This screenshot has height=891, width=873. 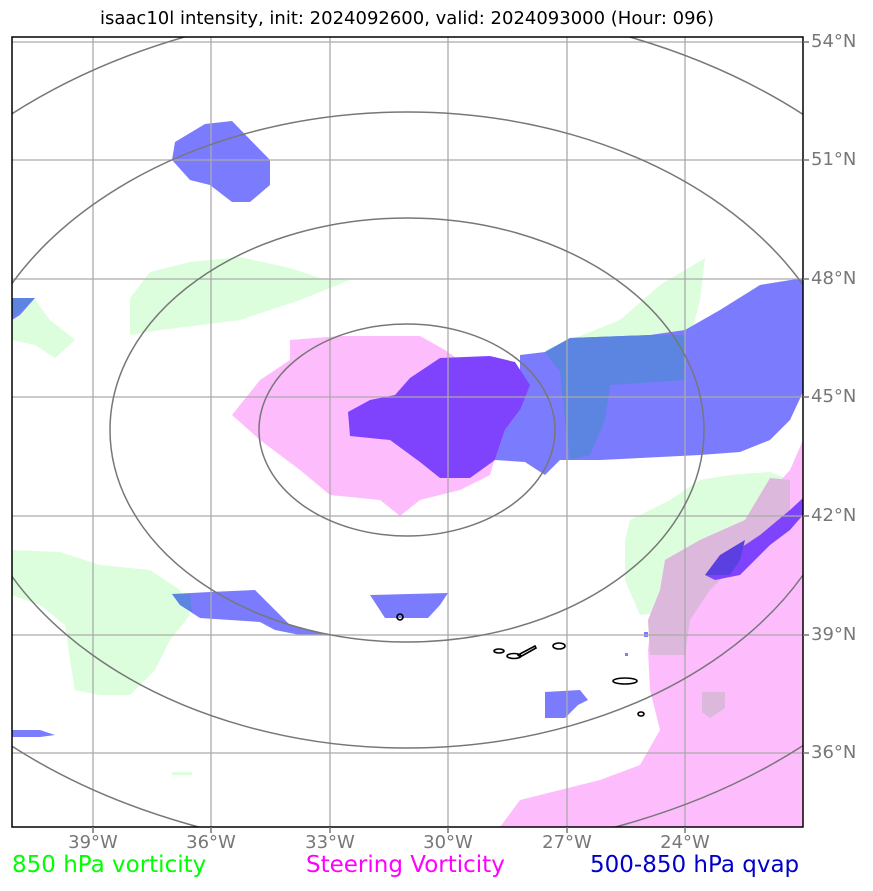 What do you see at coordinates (695, 865) in the screenshot?
I see `legend-qvap: 500-850 hPa qvap` at bounding box center [695, 865].